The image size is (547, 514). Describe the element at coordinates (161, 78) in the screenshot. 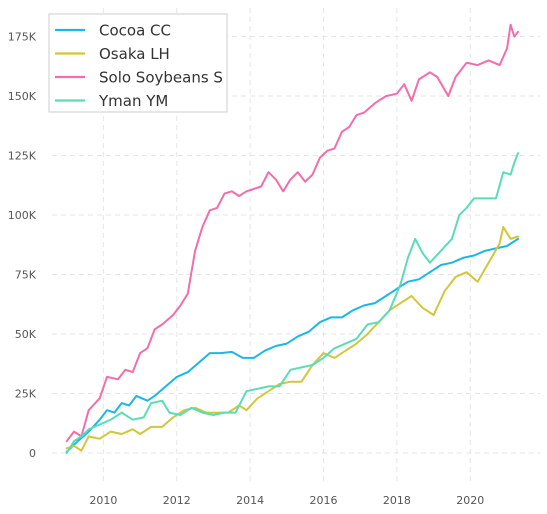

I see `legend-label: Solo Soybeans S` at that location.